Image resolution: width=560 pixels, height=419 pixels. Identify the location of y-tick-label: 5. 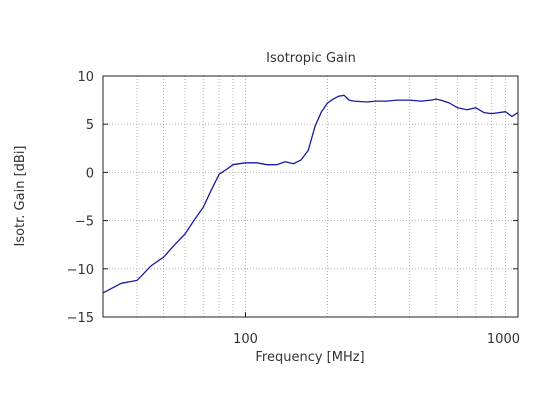
(90, 125).